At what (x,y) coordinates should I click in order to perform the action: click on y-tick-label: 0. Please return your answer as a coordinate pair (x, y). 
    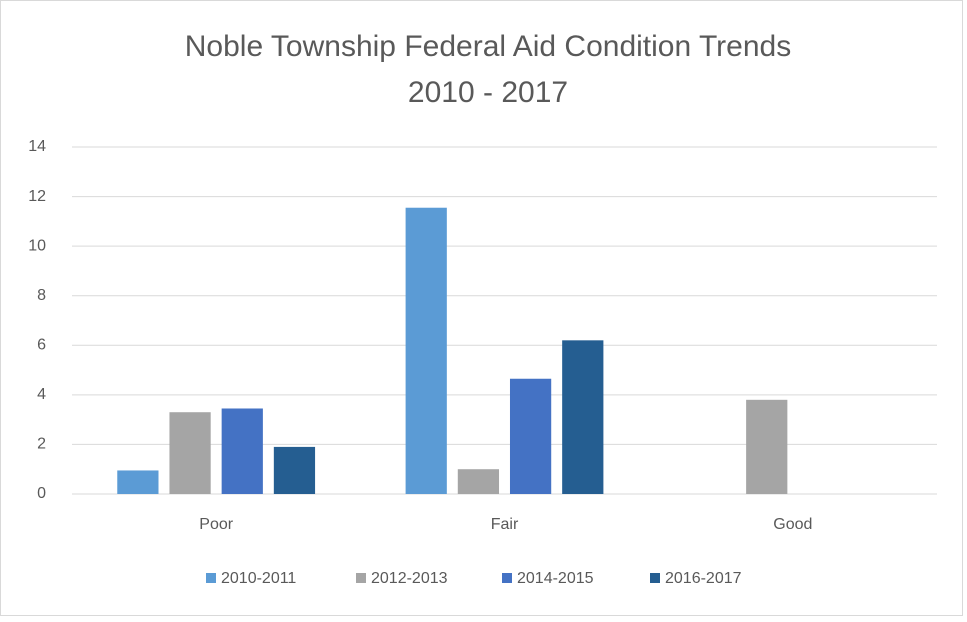
    Looking at the image, I should click on (41, 493).